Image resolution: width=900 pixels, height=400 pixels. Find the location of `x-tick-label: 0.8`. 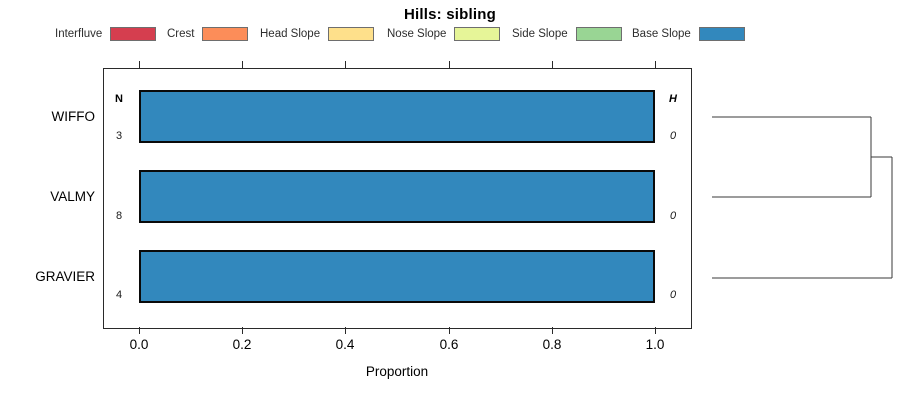

x-tick-label: 0.8 is located at coordinates (552, 344).